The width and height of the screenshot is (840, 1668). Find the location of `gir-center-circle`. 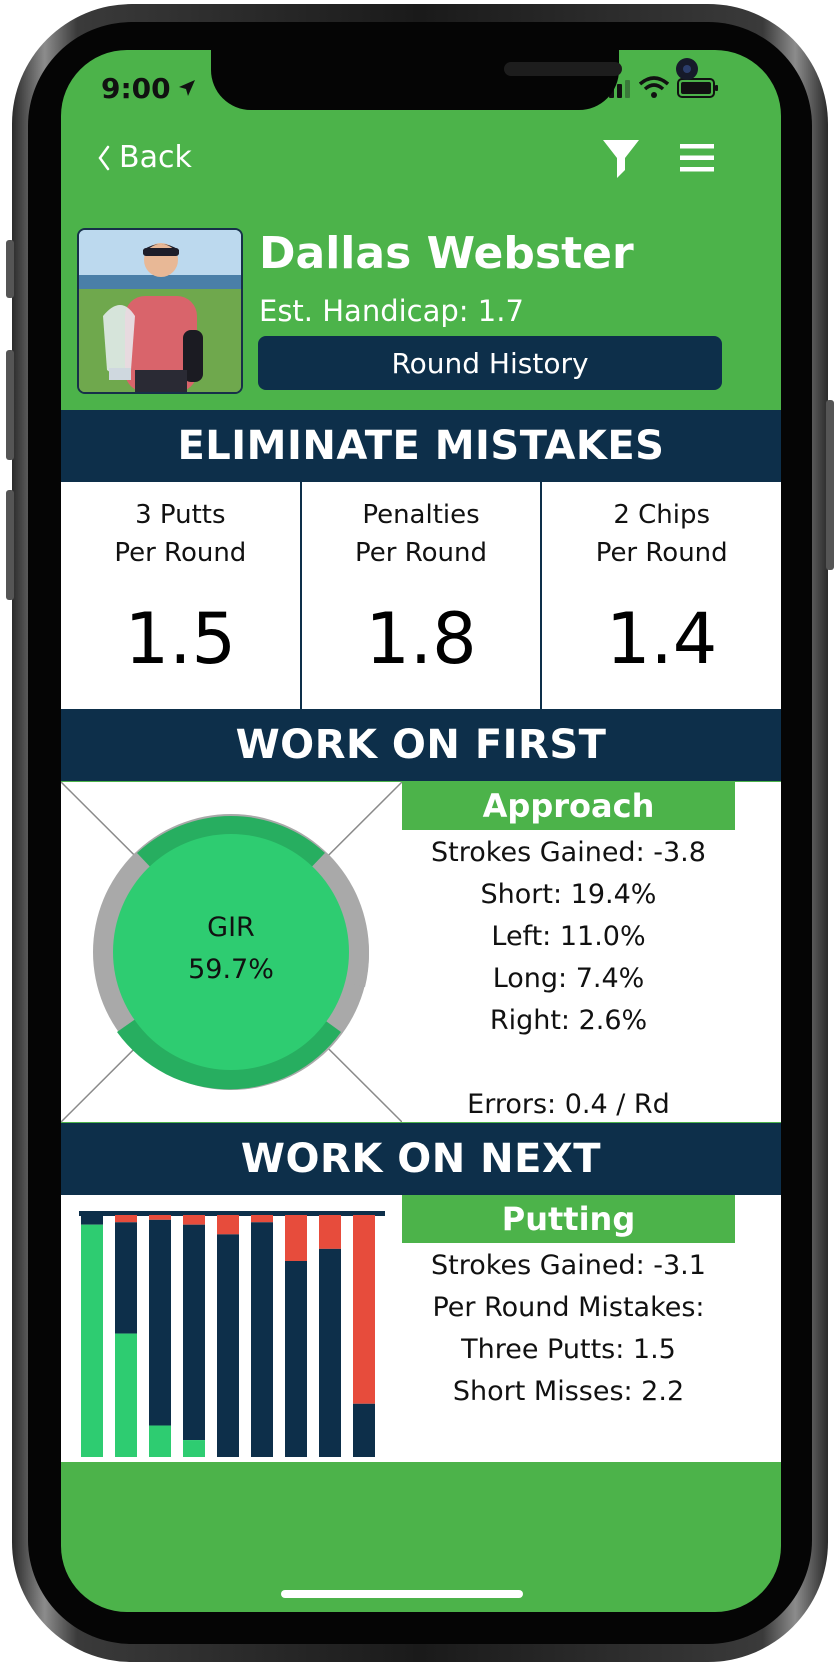

gir-center-circle is located at coordinates (231, 952).